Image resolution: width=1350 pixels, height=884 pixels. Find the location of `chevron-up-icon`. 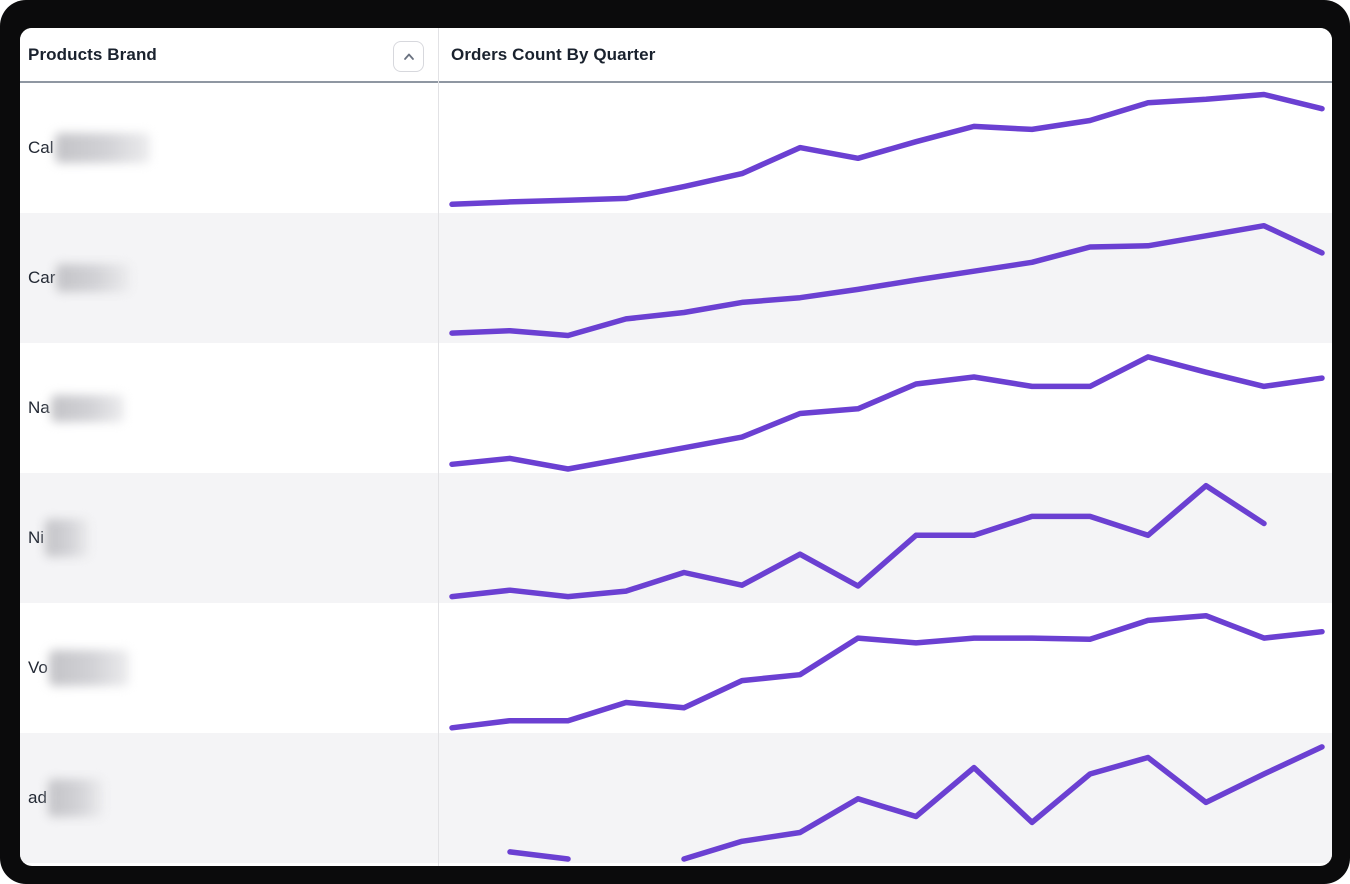

chevron-up-icon is located at coordinates (408, 56).